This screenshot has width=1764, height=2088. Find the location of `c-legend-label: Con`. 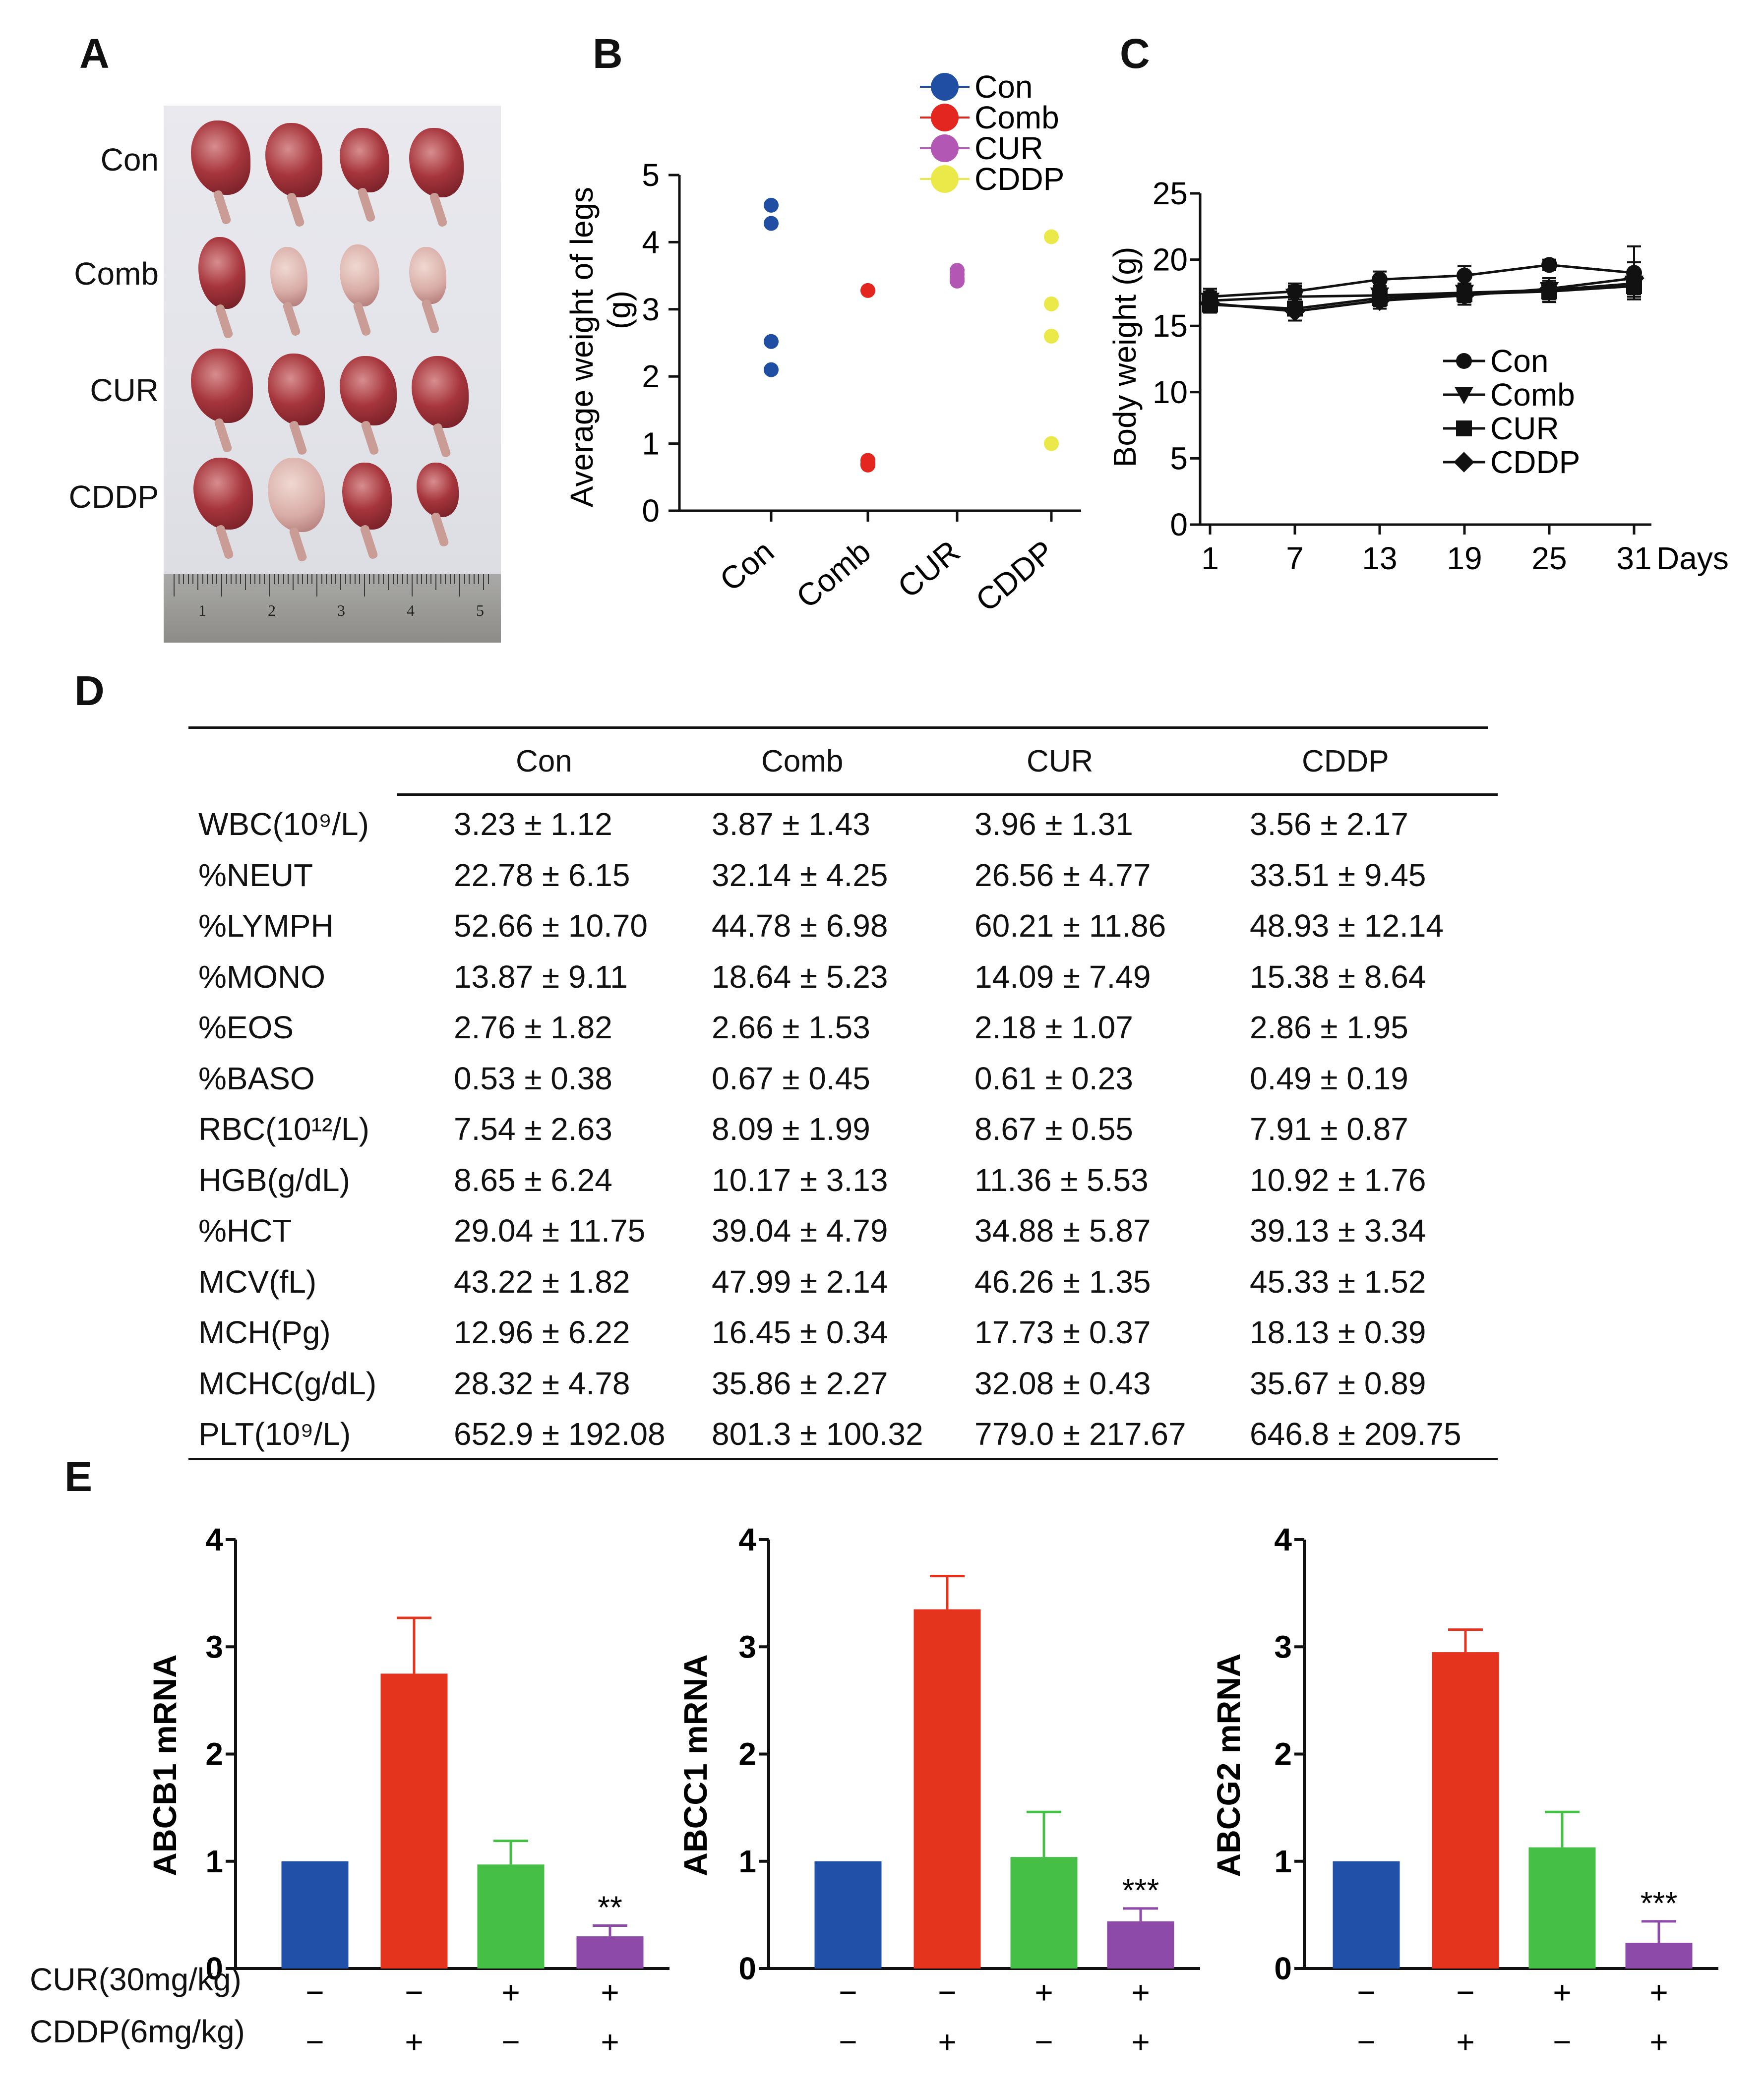

c-legend-label: Con is located at coordinates (1519, 361).